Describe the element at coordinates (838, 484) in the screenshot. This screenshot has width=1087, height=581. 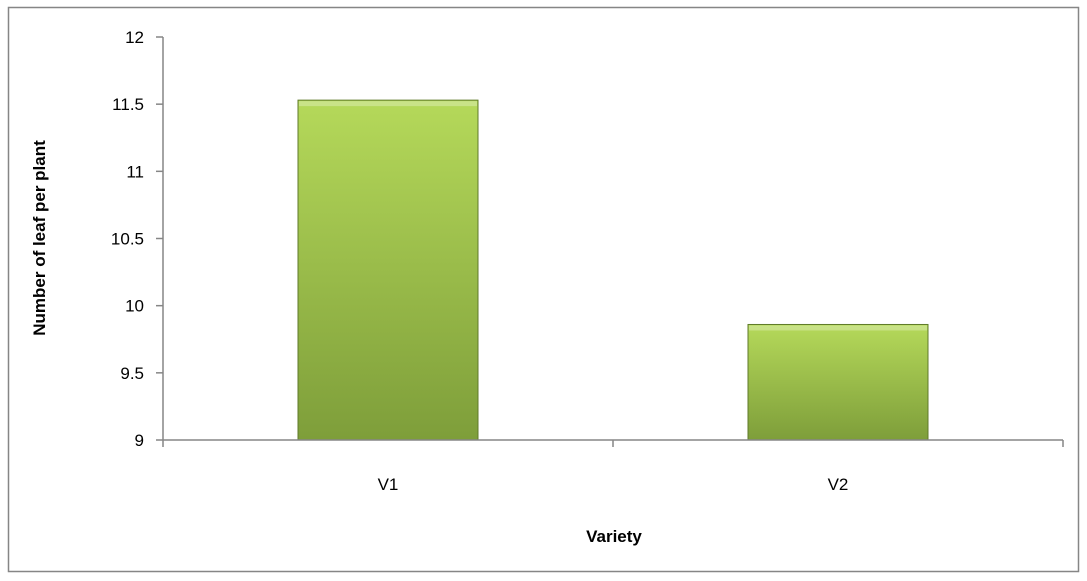
I see `x-tick-label: V2` at that location.